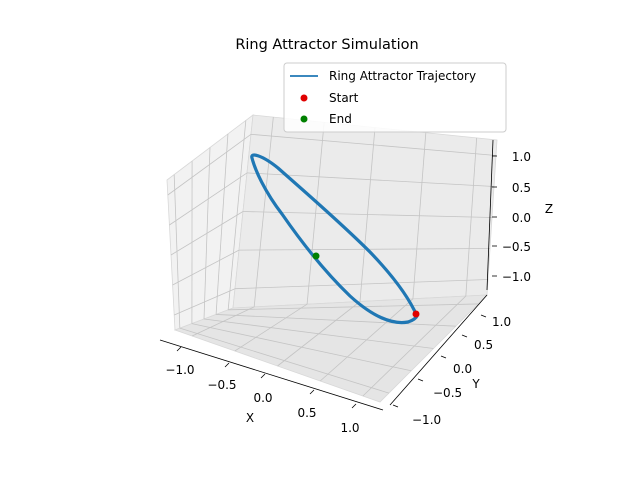  I want to click on legend-label-end: End, so click(340, 119).